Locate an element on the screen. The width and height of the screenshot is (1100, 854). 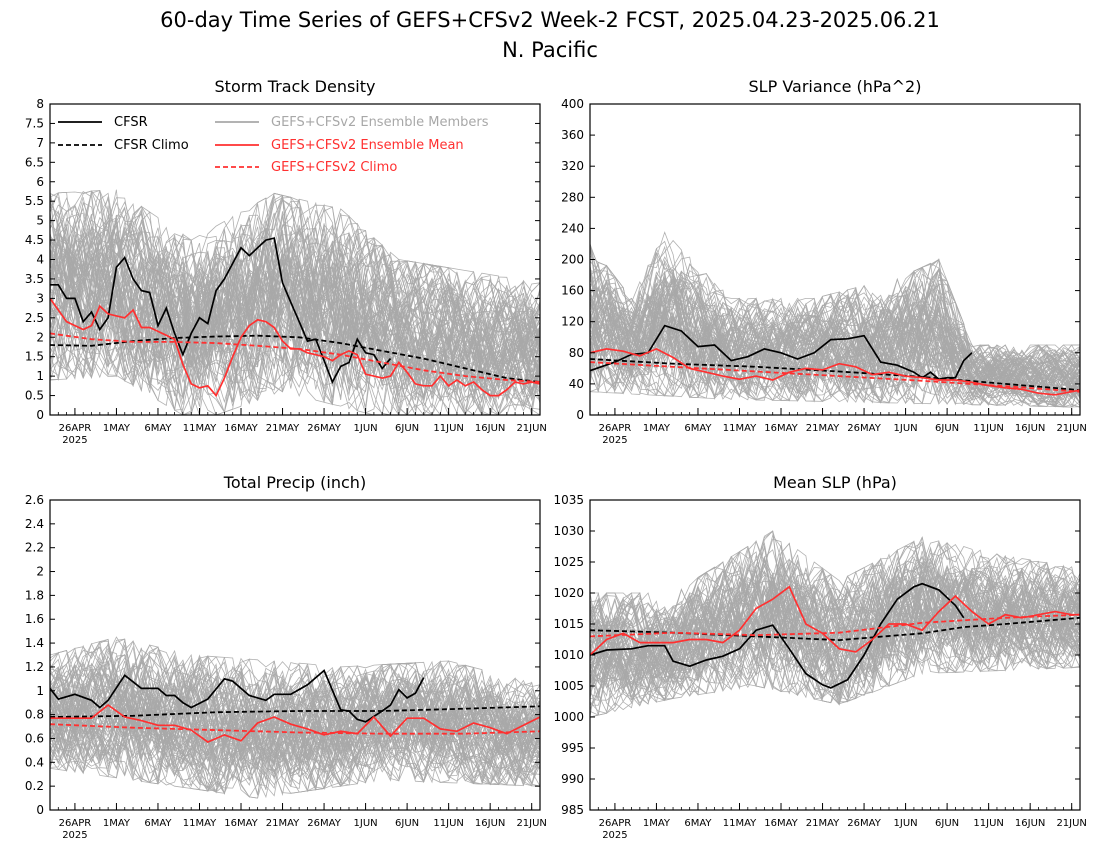
y-tick-label: 4.5 is located at coordinates (34, 240).